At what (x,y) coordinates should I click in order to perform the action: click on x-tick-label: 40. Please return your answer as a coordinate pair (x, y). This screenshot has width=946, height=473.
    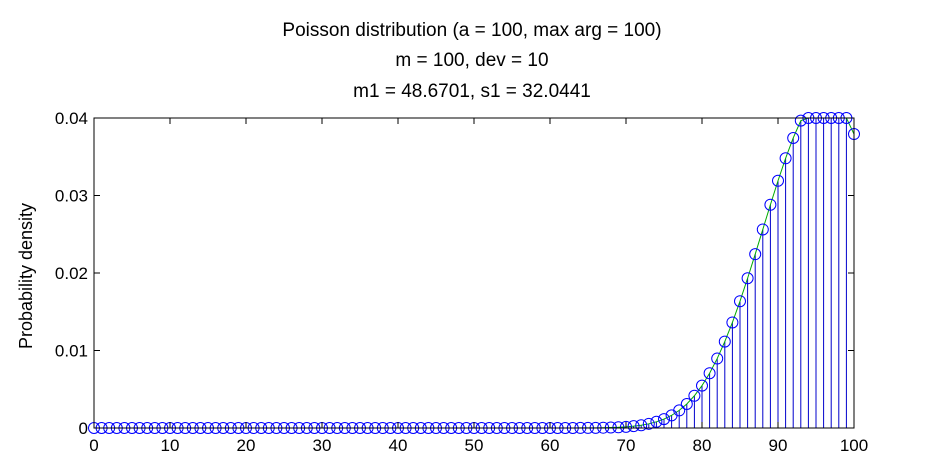
    Looking at the image, I should click on (398, 445).